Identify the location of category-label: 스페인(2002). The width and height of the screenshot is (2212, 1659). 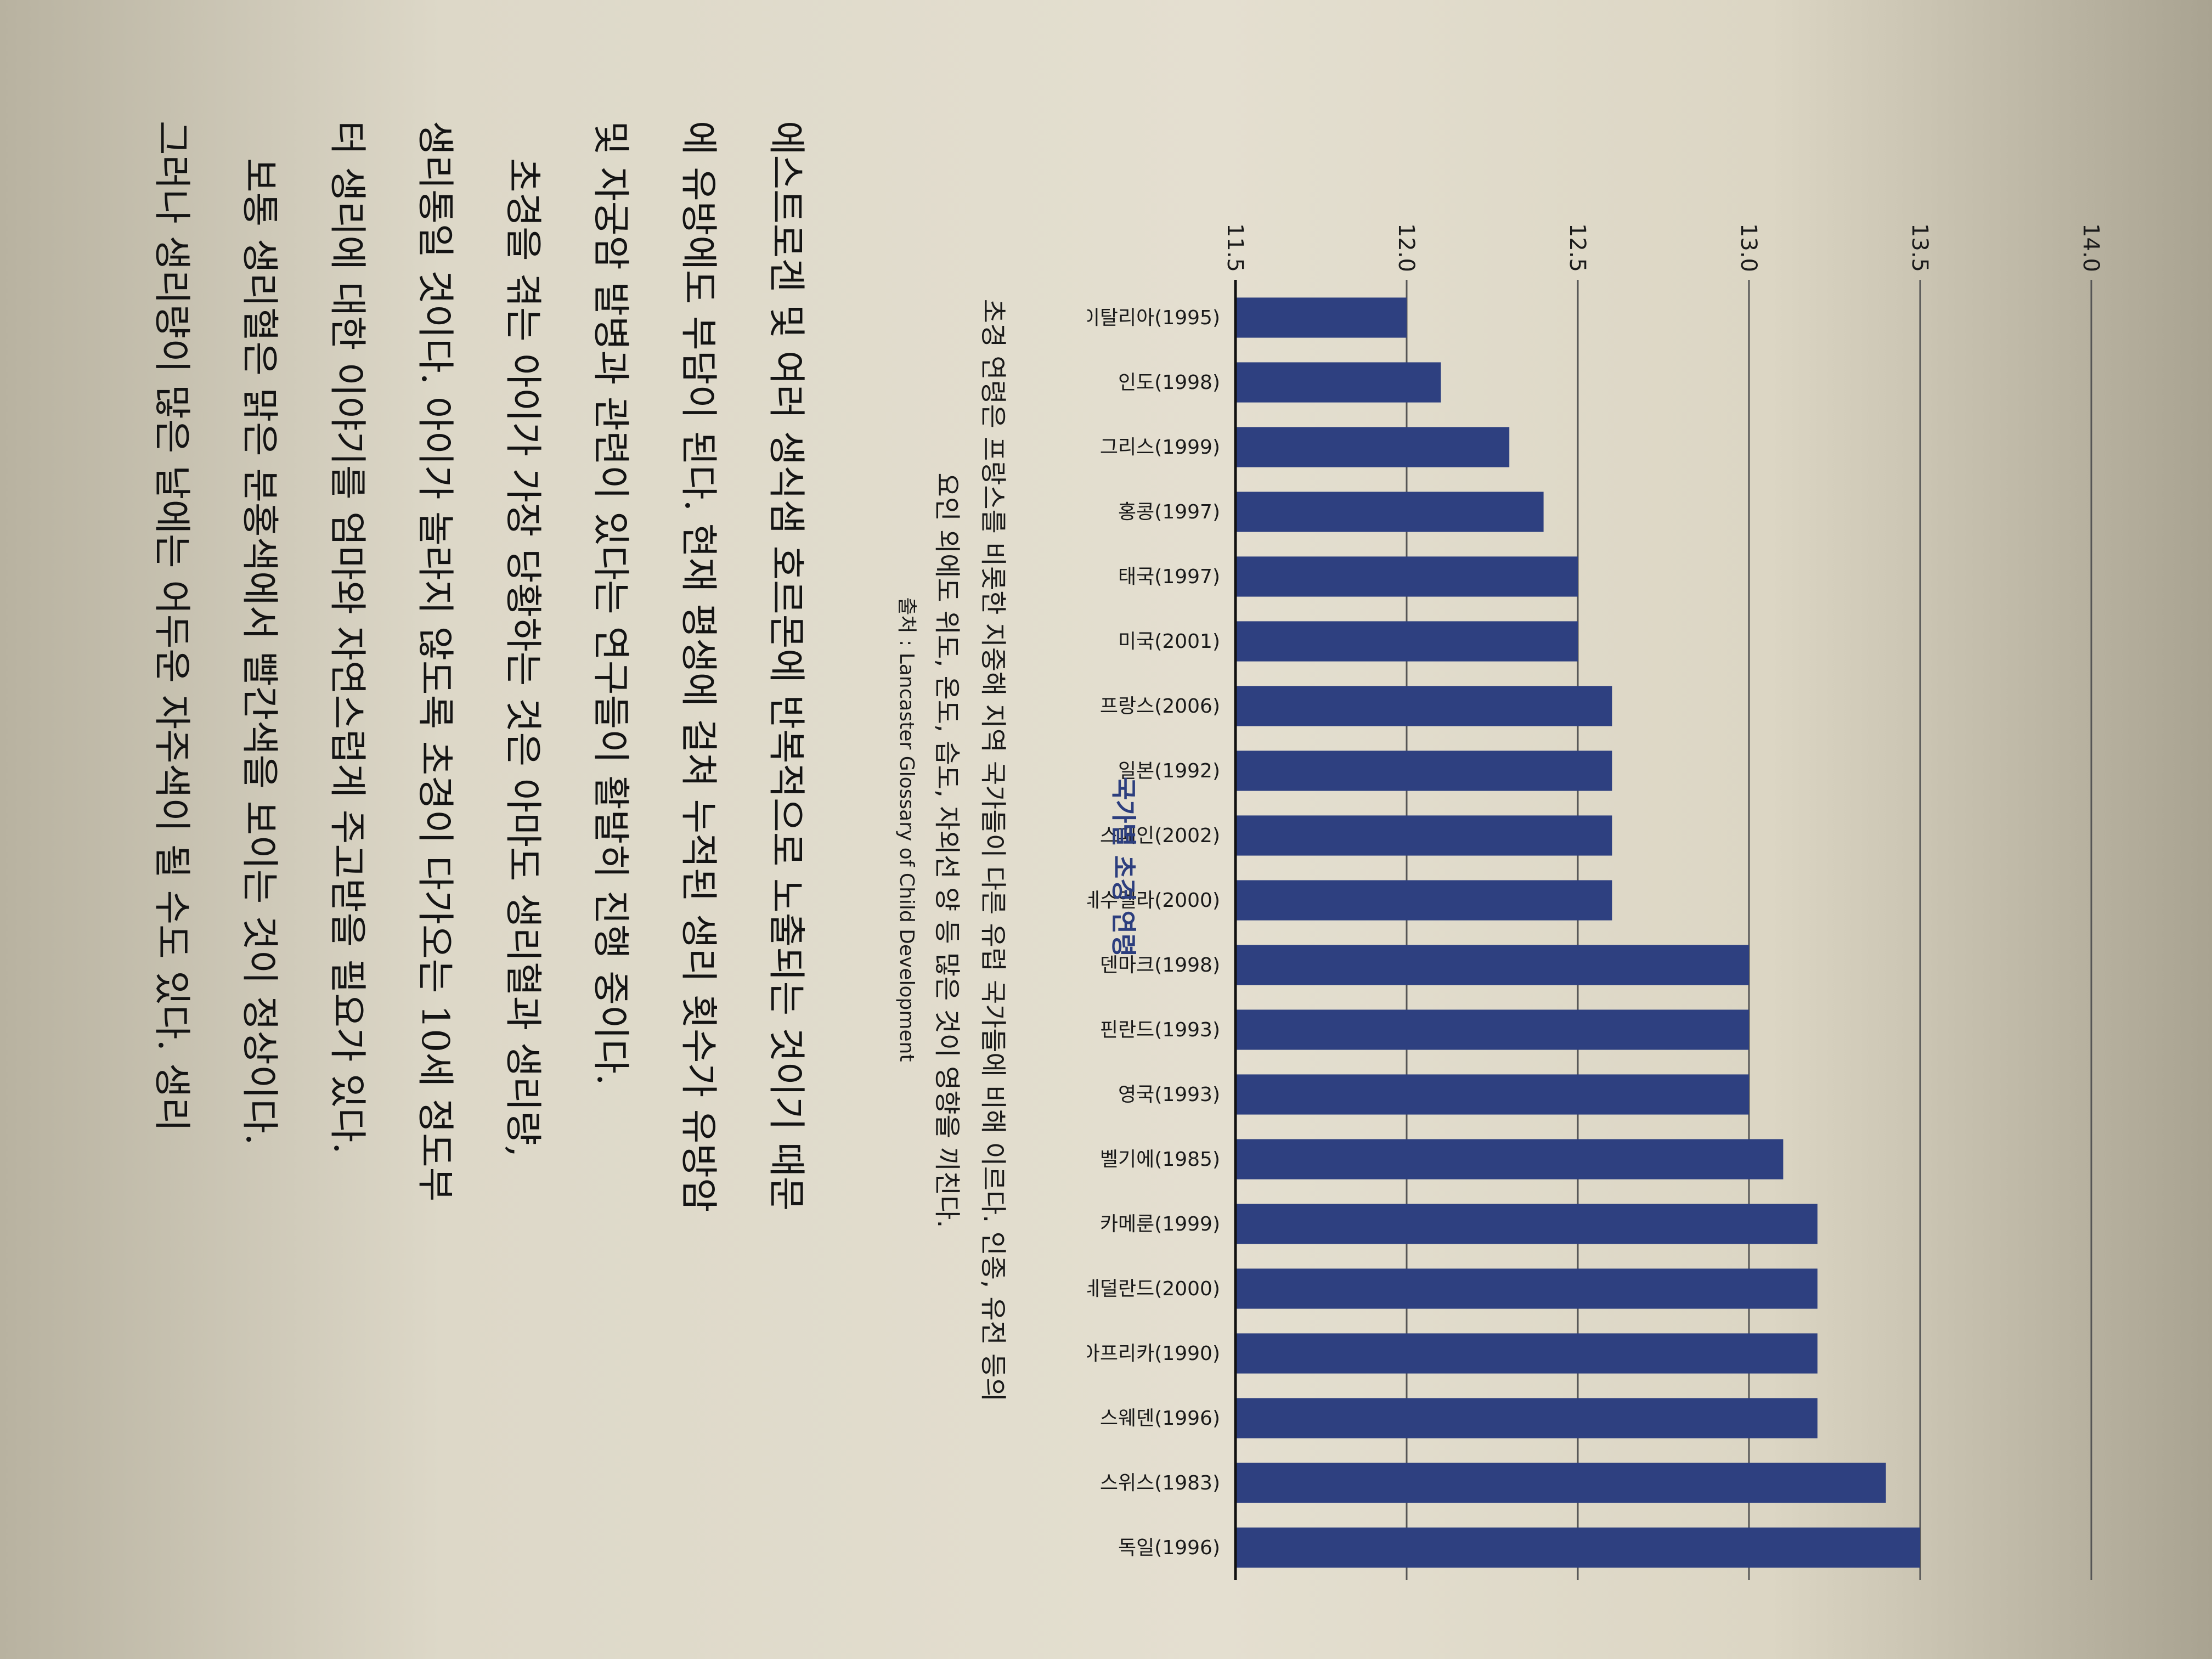
(1160, 836).